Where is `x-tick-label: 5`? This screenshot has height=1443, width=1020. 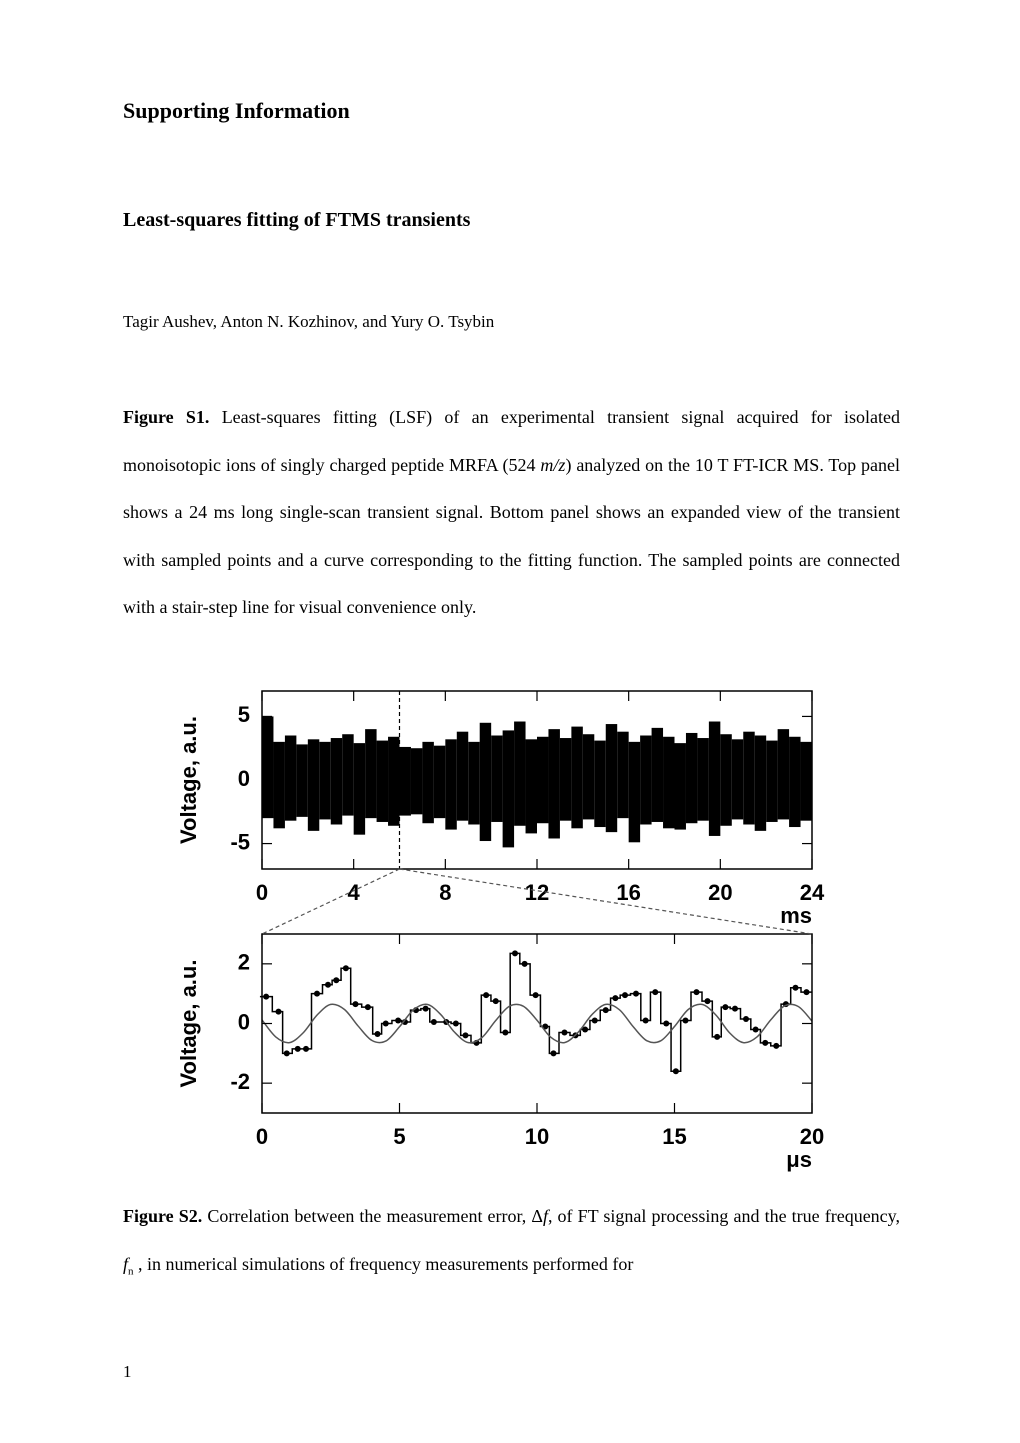
x-tick-label: 5 is located at coordinates (399, 1136).